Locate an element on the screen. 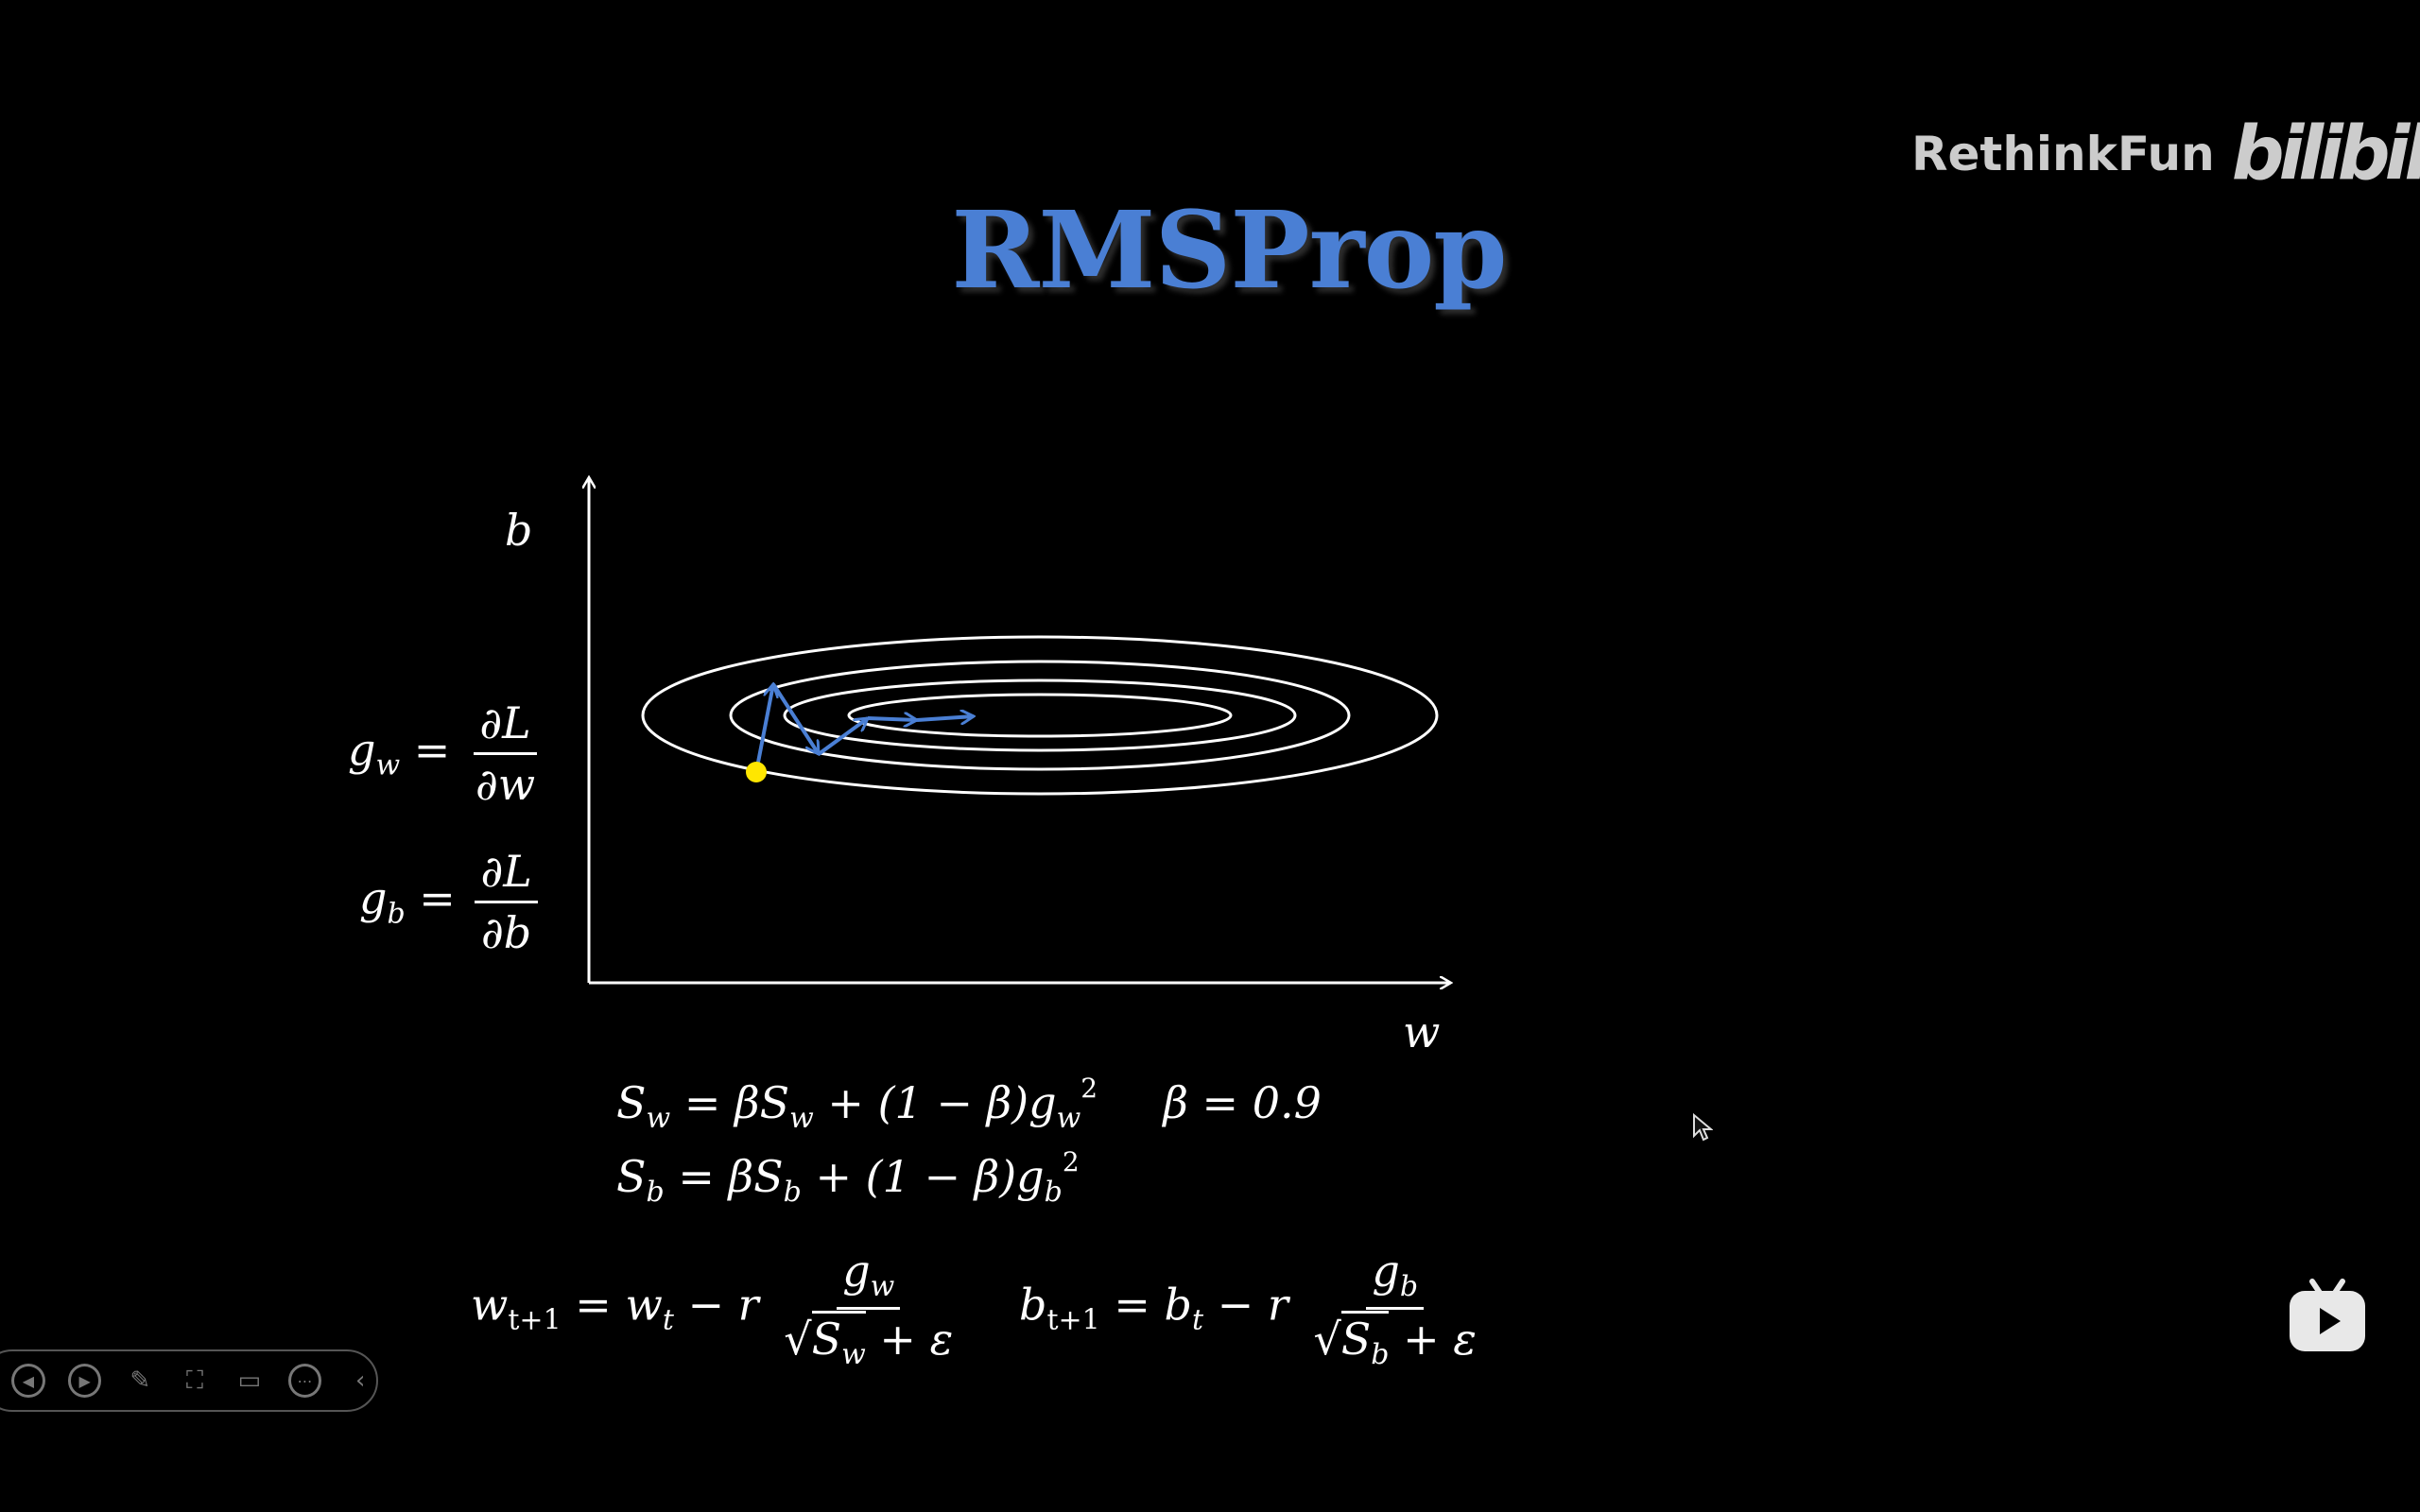  contour-outer is located at coordinates (1040, 715).